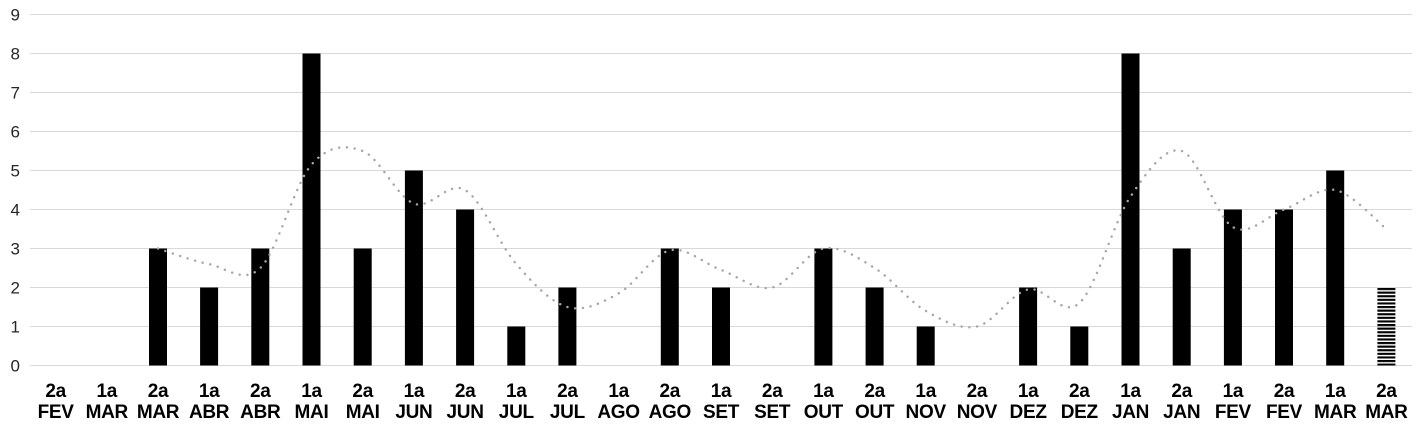  I want to click on y-tick-label-0: 0, so click(15, 366).